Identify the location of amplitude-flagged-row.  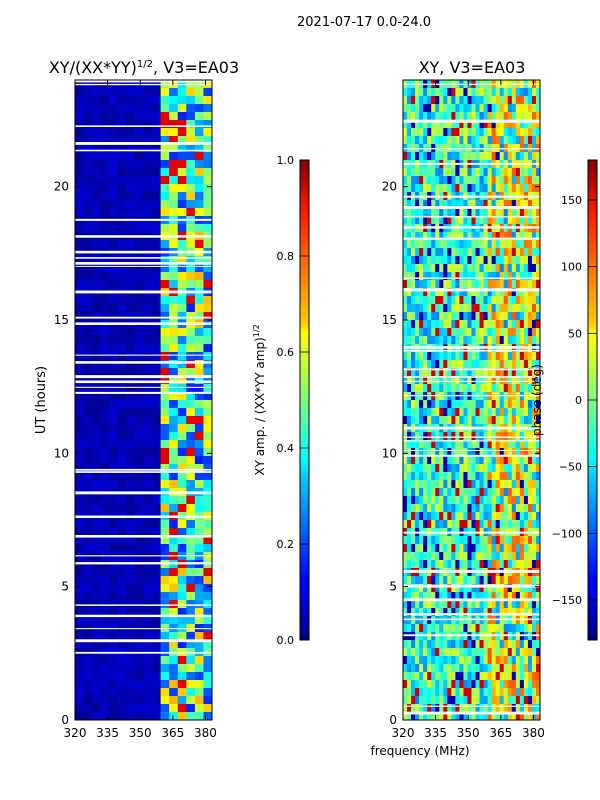
(143, 84).